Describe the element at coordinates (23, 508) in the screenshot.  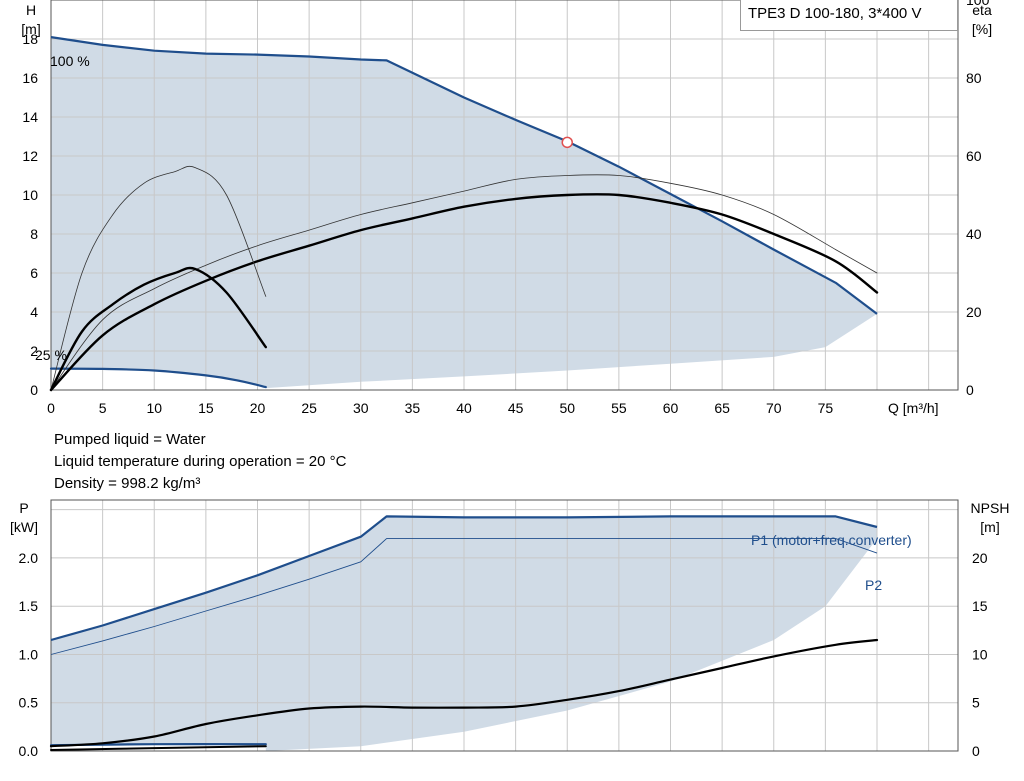
I see `p-axis-title: P` at that location.